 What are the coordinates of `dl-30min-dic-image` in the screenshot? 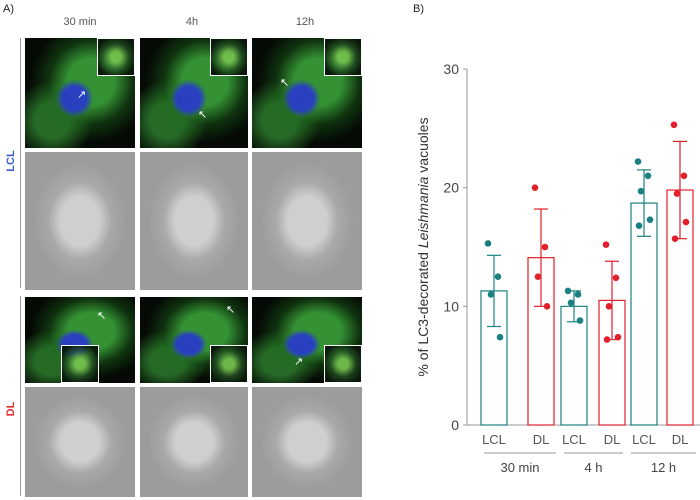 It's located at (80, 442).